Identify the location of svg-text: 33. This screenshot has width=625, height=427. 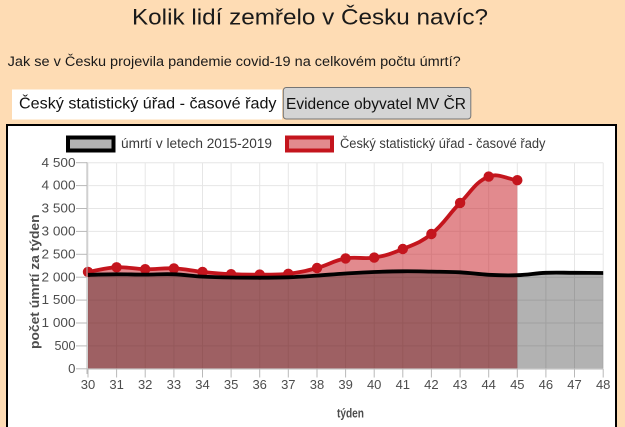
(174, 384).